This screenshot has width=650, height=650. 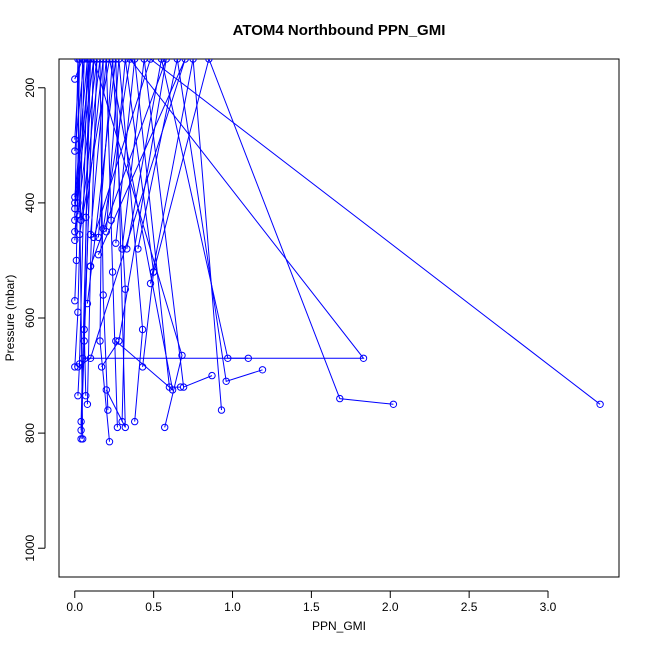 I want to click on y-tick-label: 1000, so click(x=30, y=548).